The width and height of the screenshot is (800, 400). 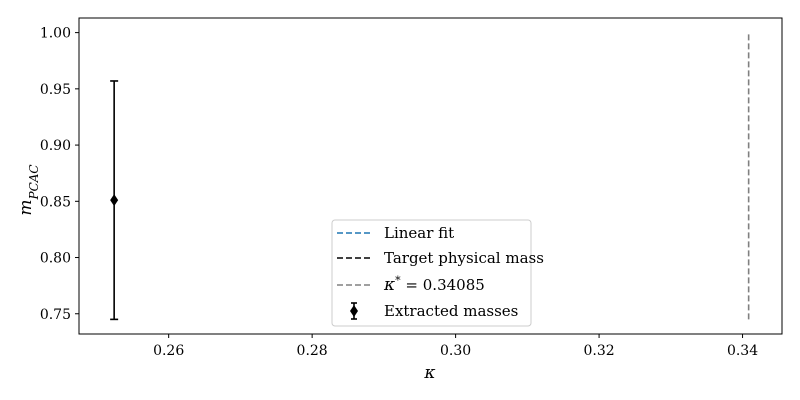 What do you see at coordinates (354, 311) in the screenshot?
I see `legend-marker-handle` at bounding box center [354, 311].